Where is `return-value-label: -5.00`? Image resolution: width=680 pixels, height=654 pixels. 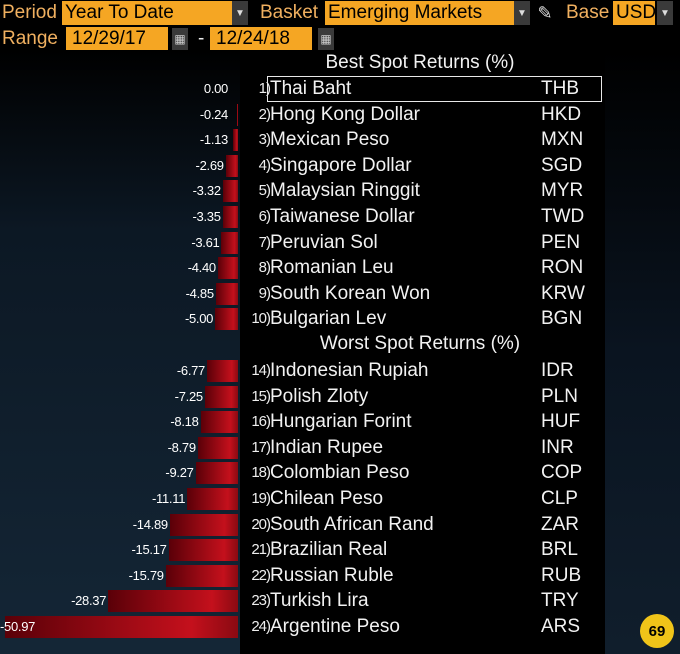 return-value-label: -5.00 is located at coordinates (199, 319).